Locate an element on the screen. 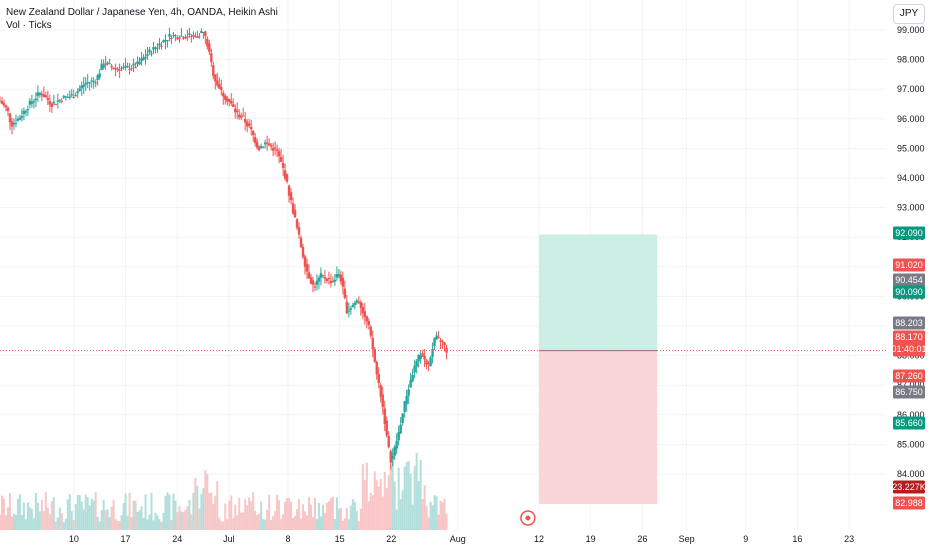 This screenshot has width=932, height=550. price-tag-bg is located at coordinates (909, 423).